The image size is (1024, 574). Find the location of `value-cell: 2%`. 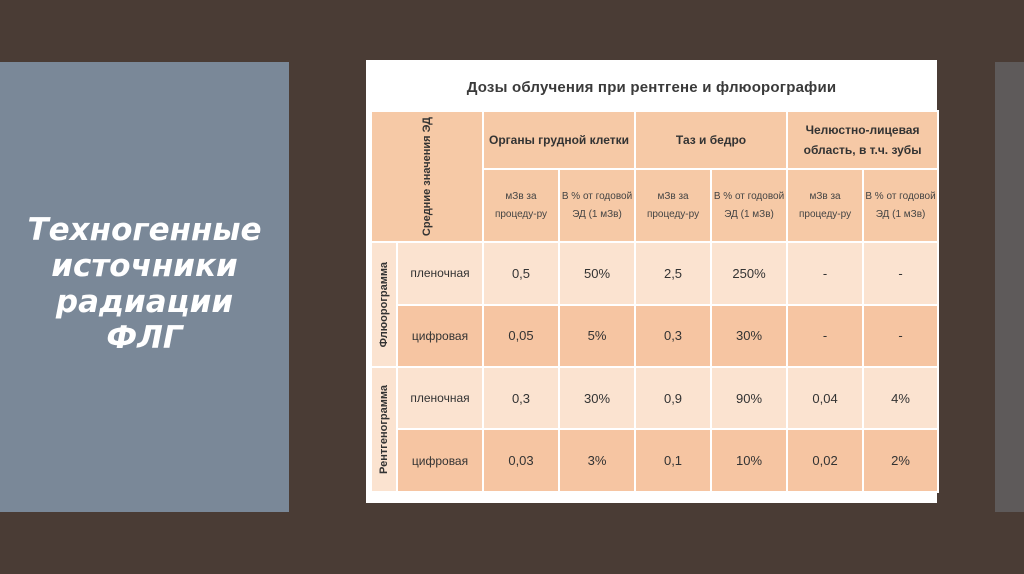

value-cell: 2% is located at coordinates (901, 460).